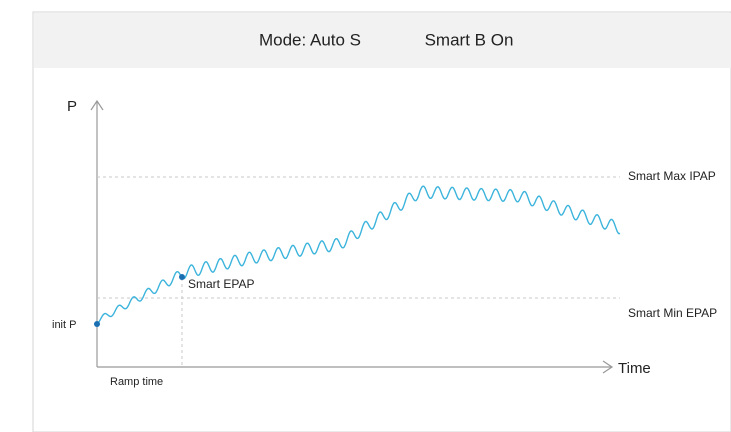  I want to click on max-label: Smart Max IPAP, so click(672, 176).